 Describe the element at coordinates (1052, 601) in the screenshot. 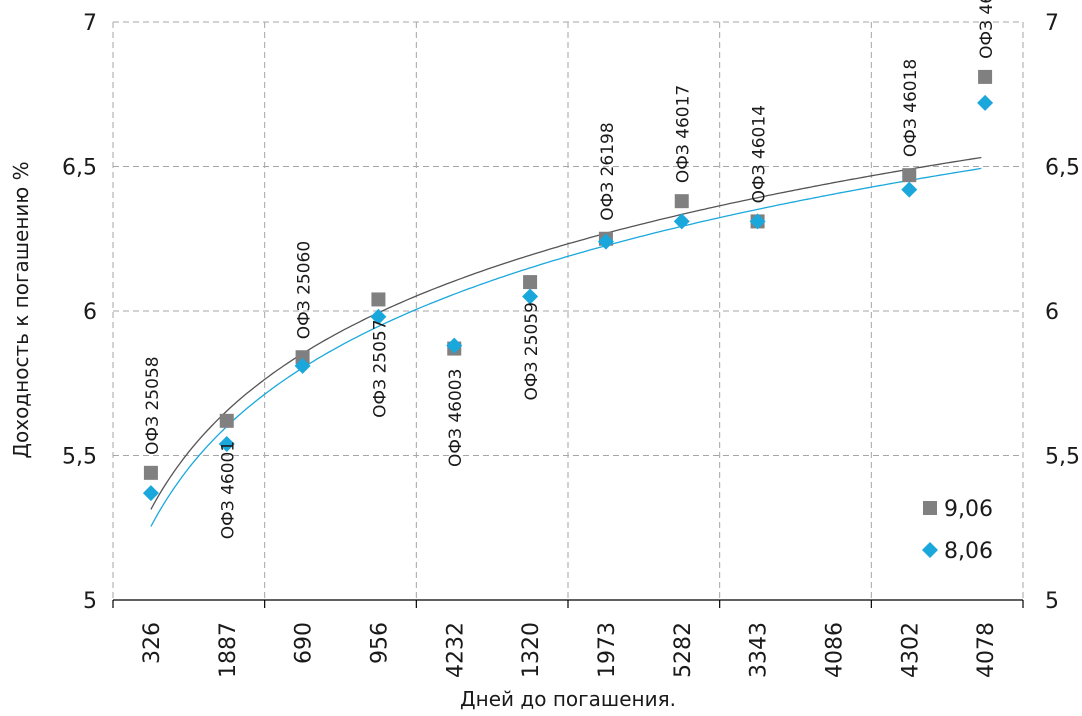

I see `y-tick-label-right: 5` at that location.